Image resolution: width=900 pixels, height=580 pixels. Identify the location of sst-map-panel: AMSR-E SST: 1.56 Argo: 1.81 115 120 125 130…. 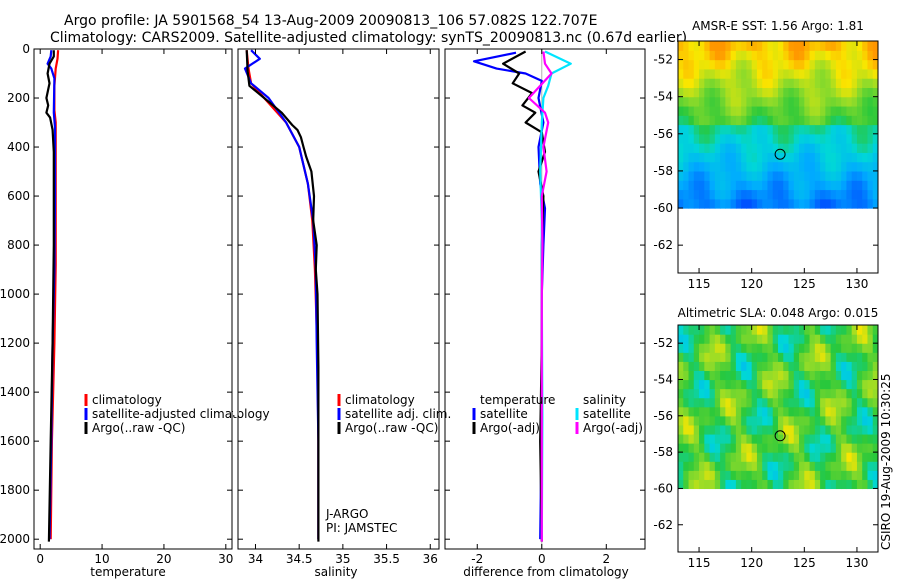
(766, 155).